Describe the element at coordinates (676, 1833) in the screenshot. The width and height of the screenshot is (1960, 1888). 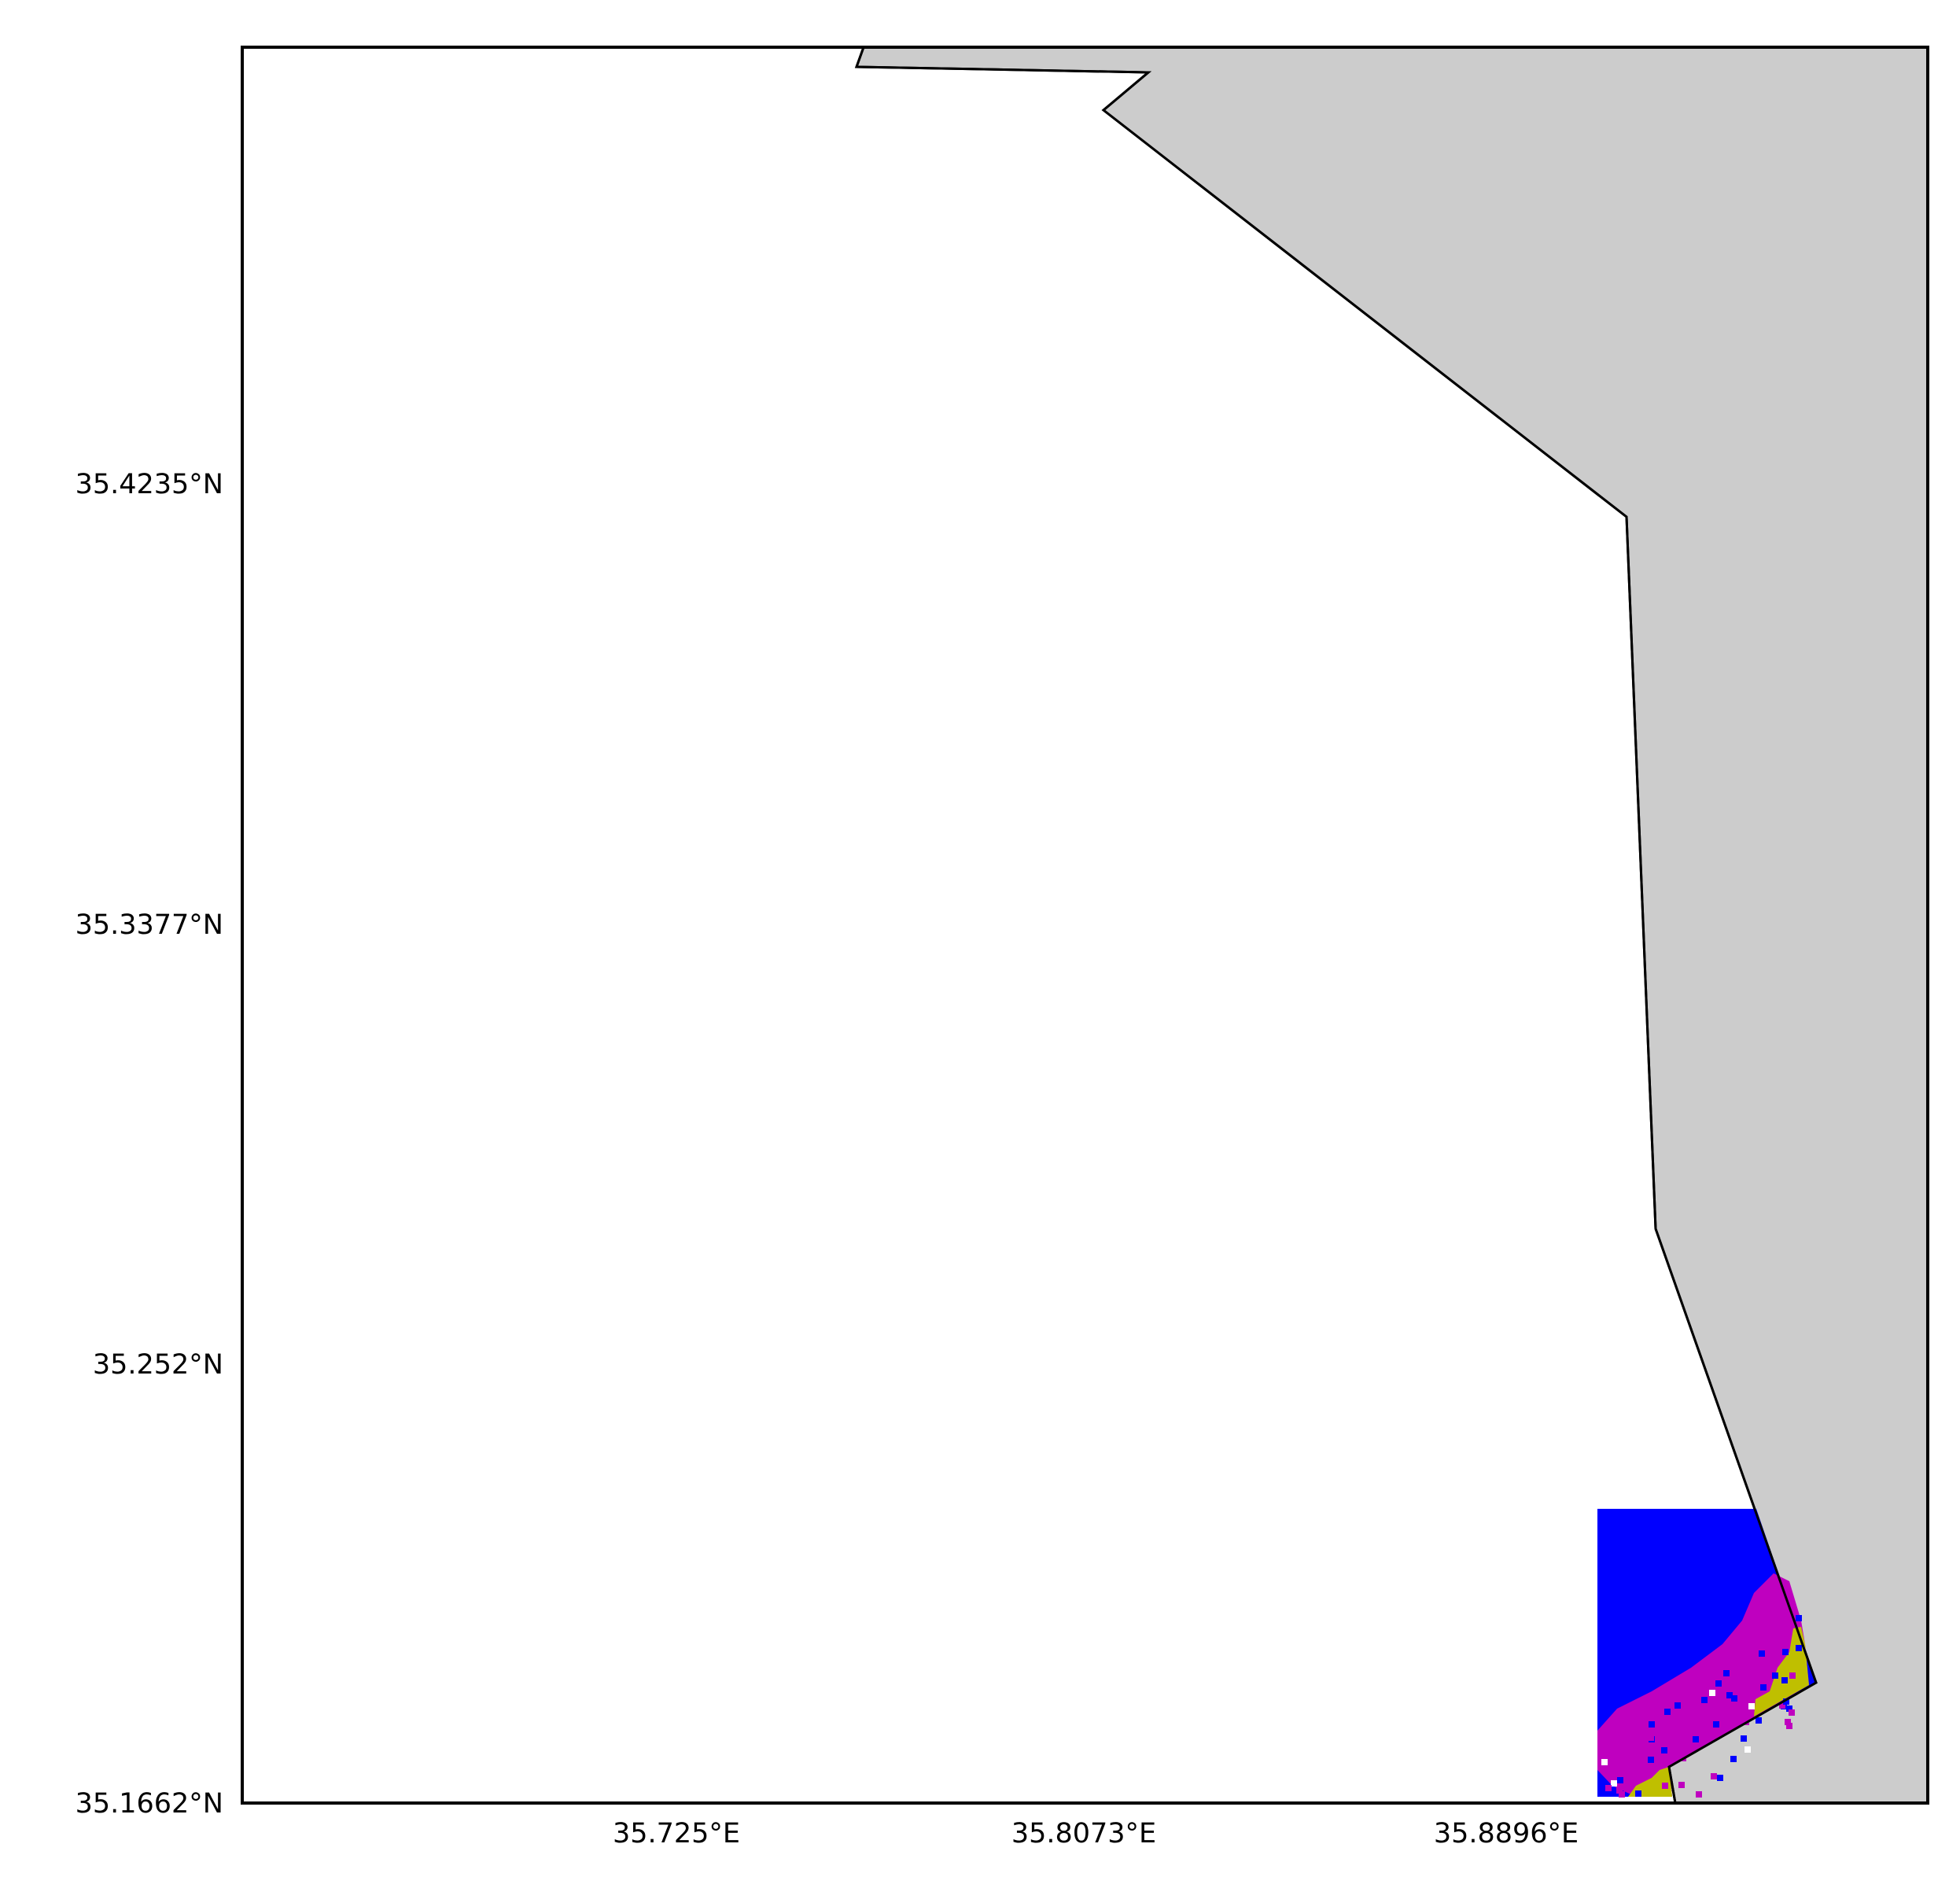
I see `x-tick-label: 35.725°E` at that location.